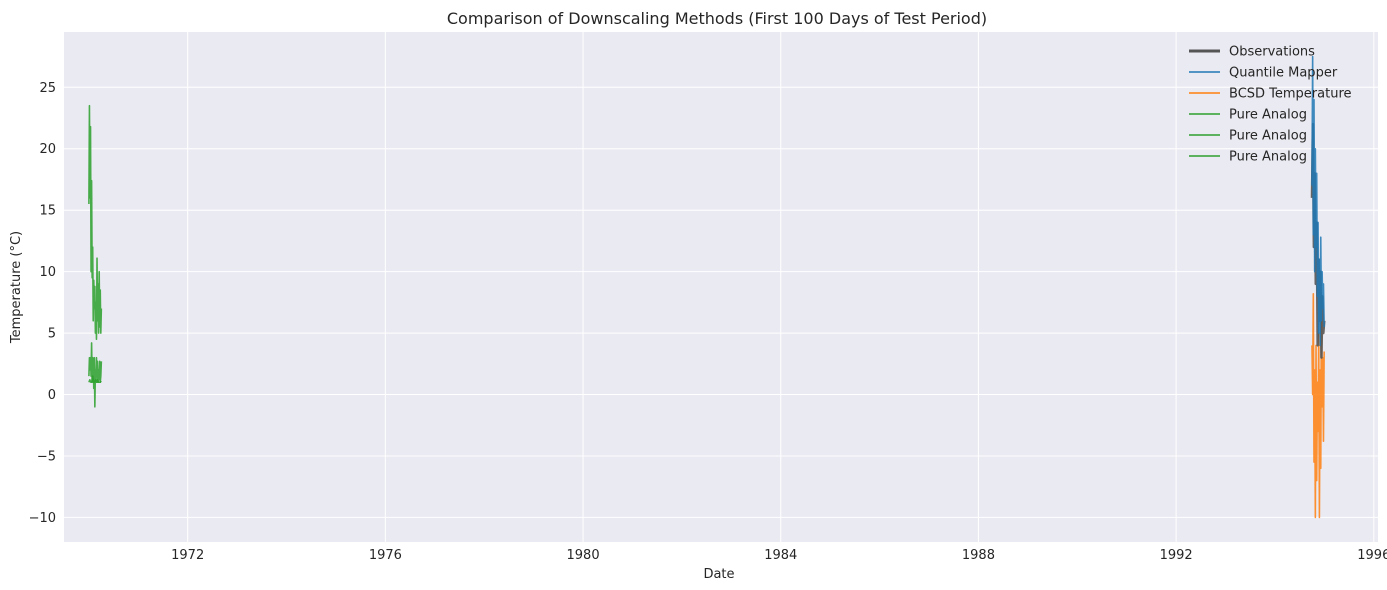 The image size is (1387, 590). What do you see at coordinates (16, 287) in the screenshot?
I see `y-axis-label: Temperature (°C)` at bounding box center [16, 287].